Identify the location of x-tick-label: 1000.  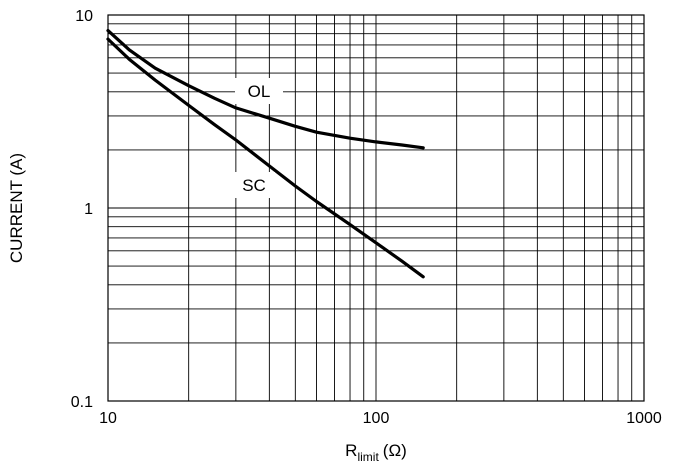
(644, 418).